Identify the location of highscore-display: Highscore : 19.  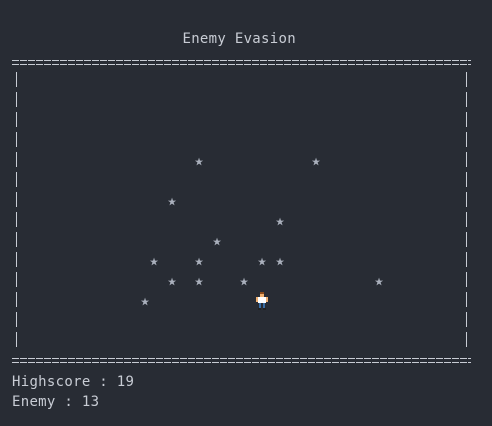
(73, 382).